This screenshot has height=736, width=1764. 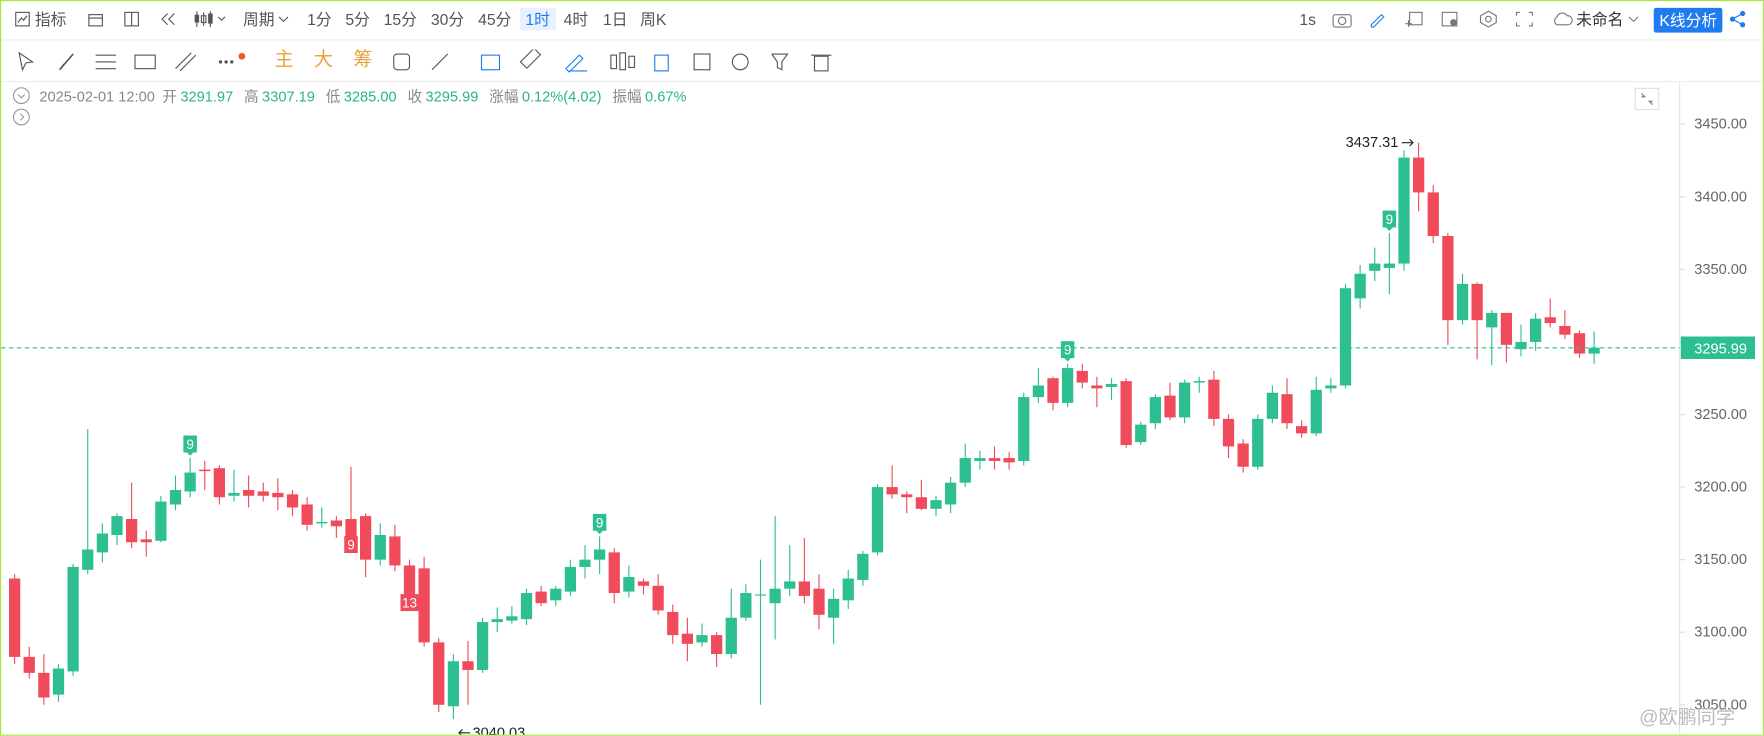 What do you see at coordinates (1372, 143) in the screenshot?
I see `max-price-label: 3437.31` at bounding box center [1372, 143].